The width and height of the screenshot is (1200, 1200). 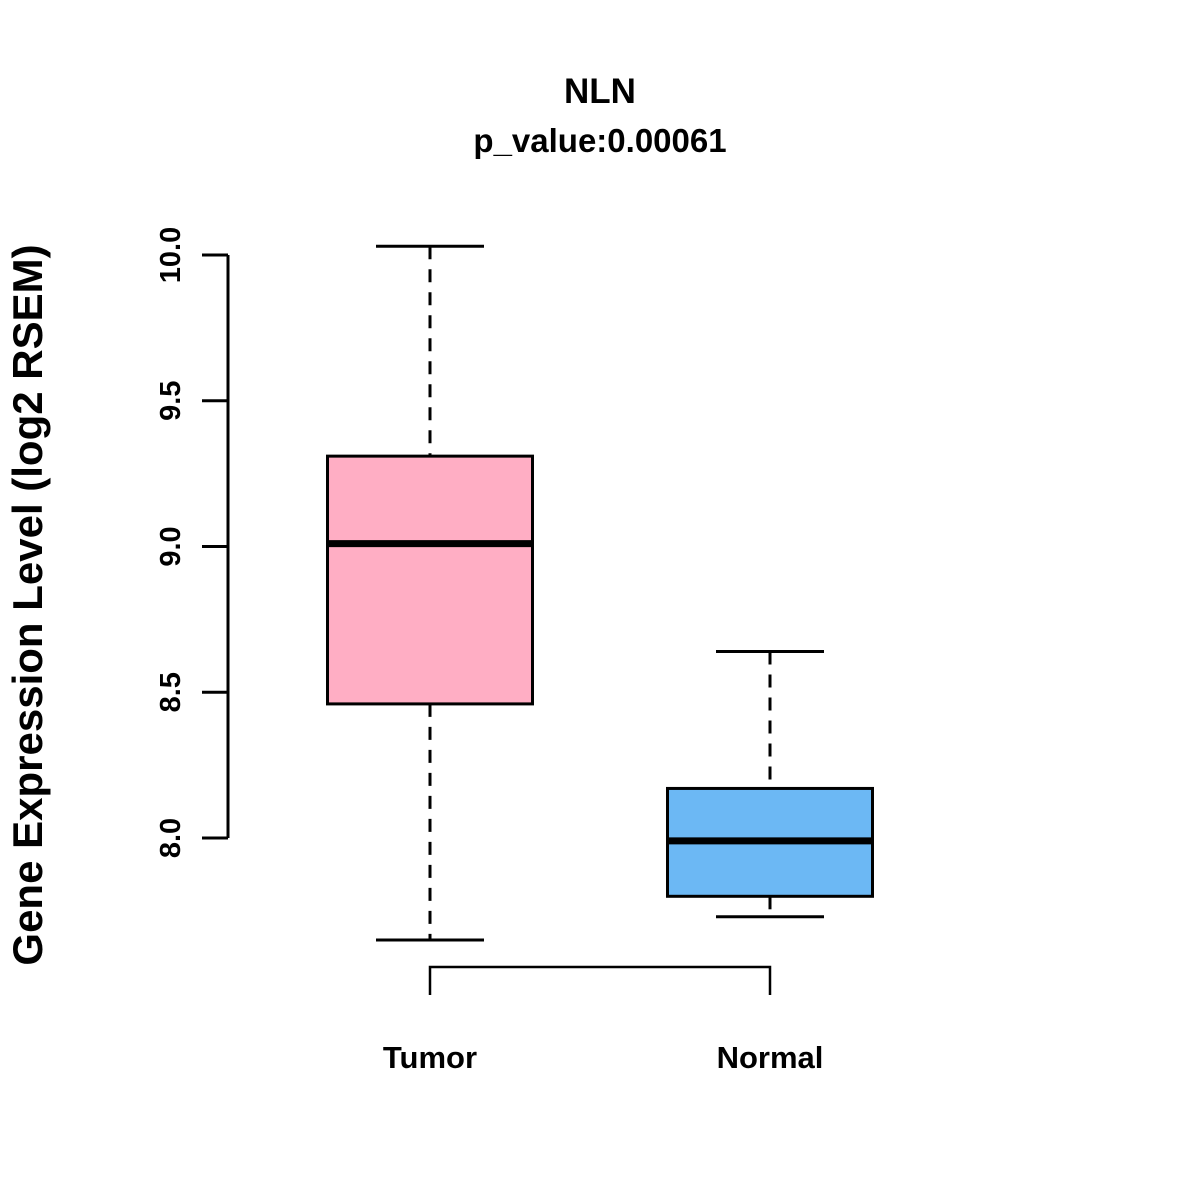 I want to click on x-label-normal: Normal, so click(x=770, y=1057).